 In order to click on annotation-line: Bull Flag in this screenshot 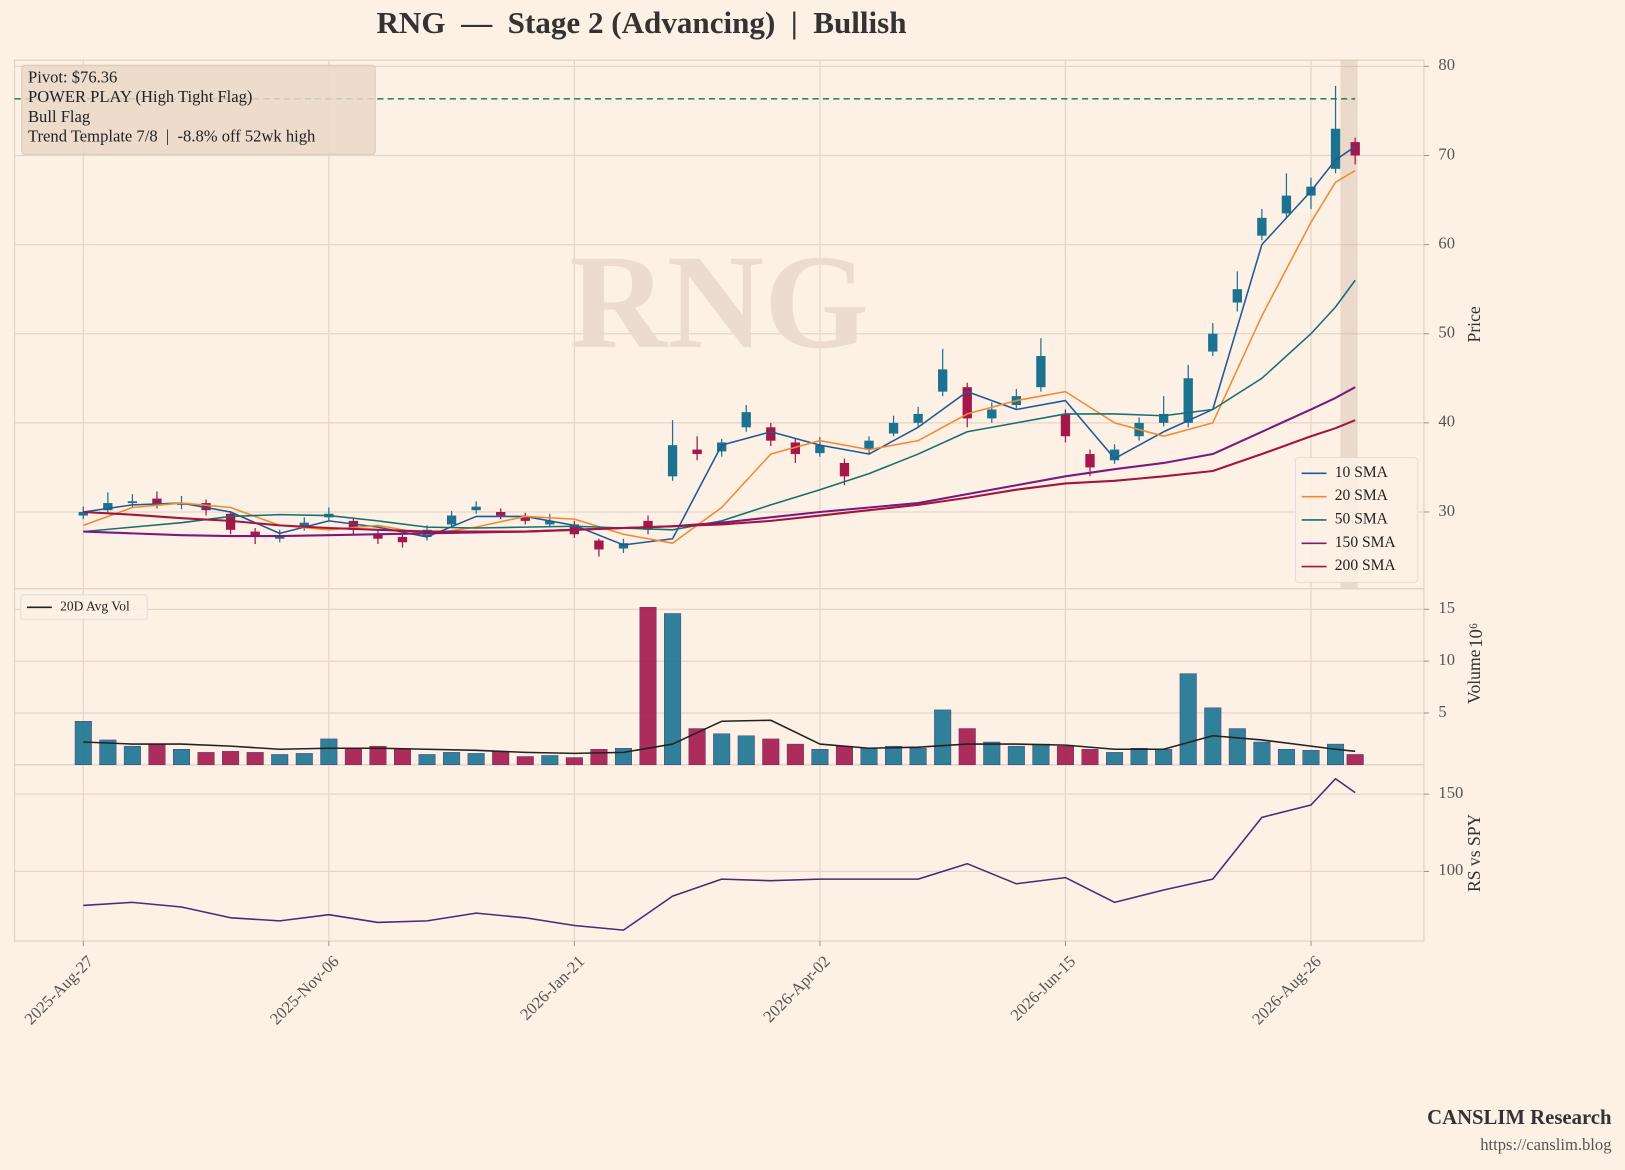, I will do `click(59, 116)`.